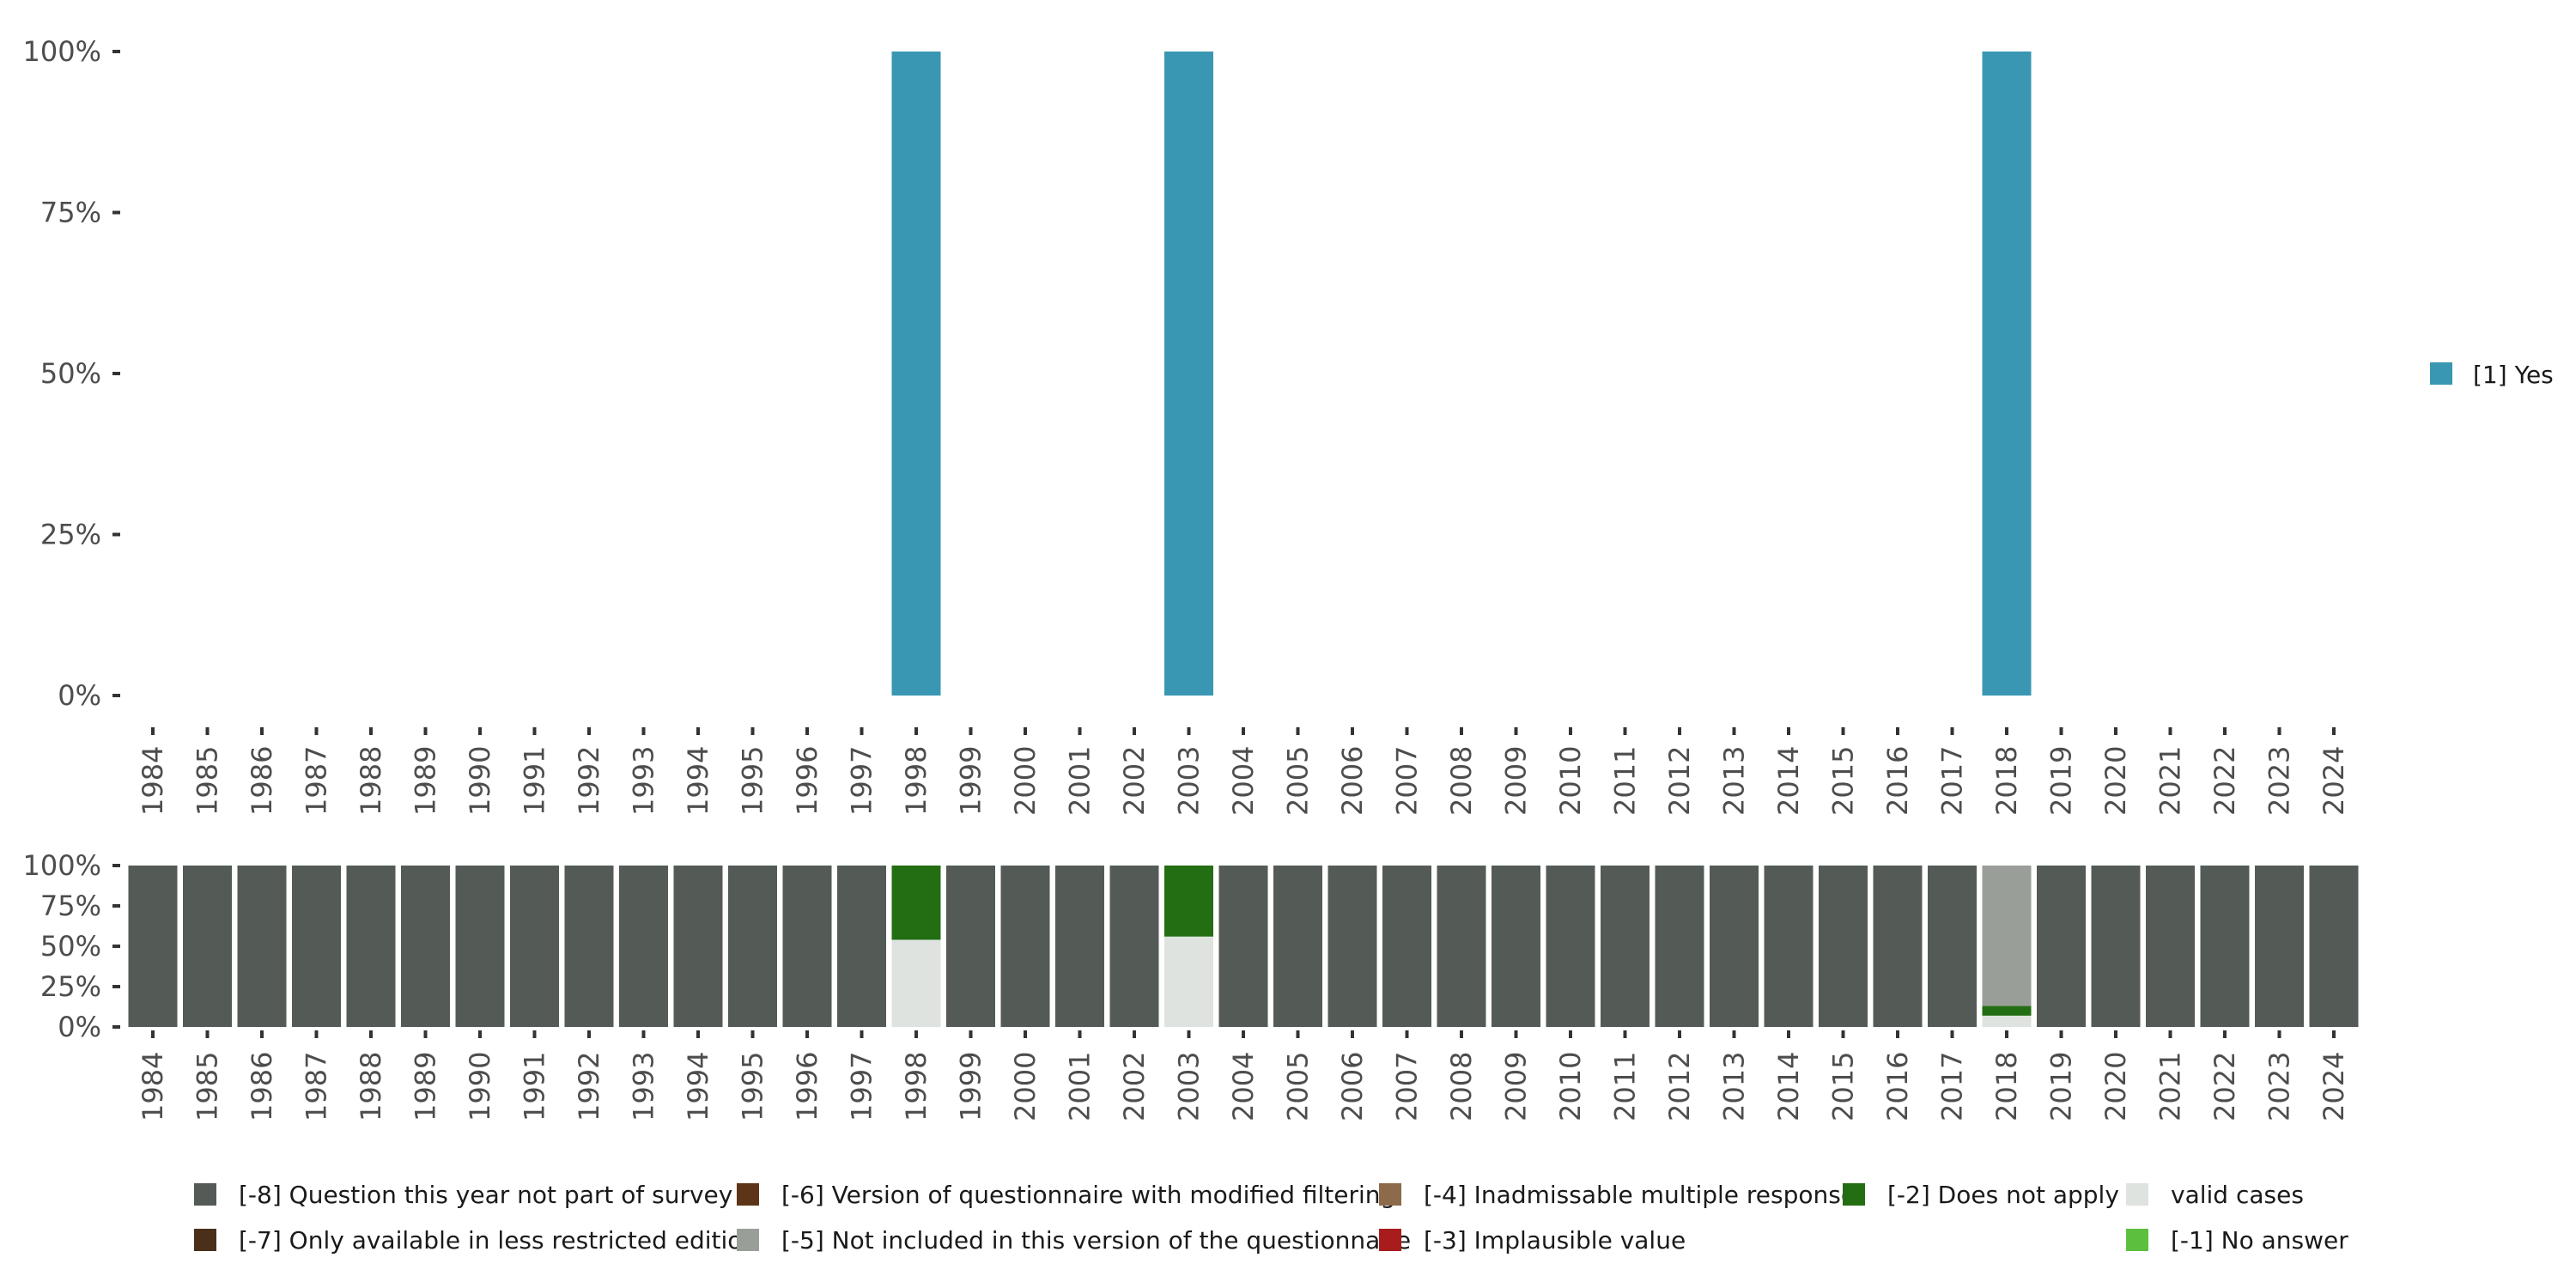 This screenshot has height=1288, width=2576. Describe the element at coordinates (589, 947) in the screenshot. I see `stack-8-question-this-year-not-part-of-survey-1992` at that location.